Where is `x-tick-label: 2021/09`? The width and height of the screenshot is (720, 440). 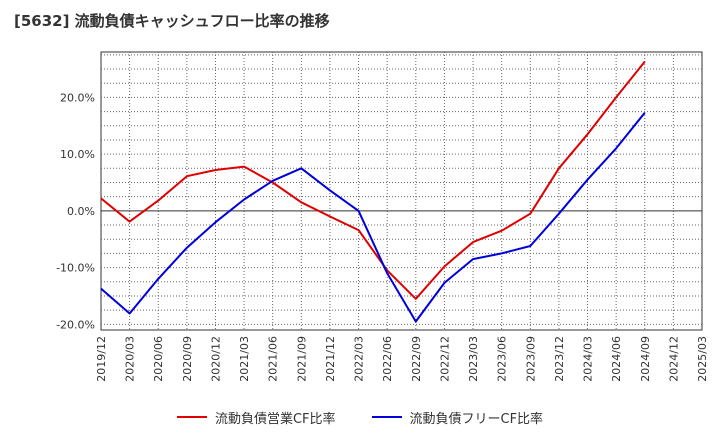
x-tick-label: 2021/09 is located at coordinates (301, 359).